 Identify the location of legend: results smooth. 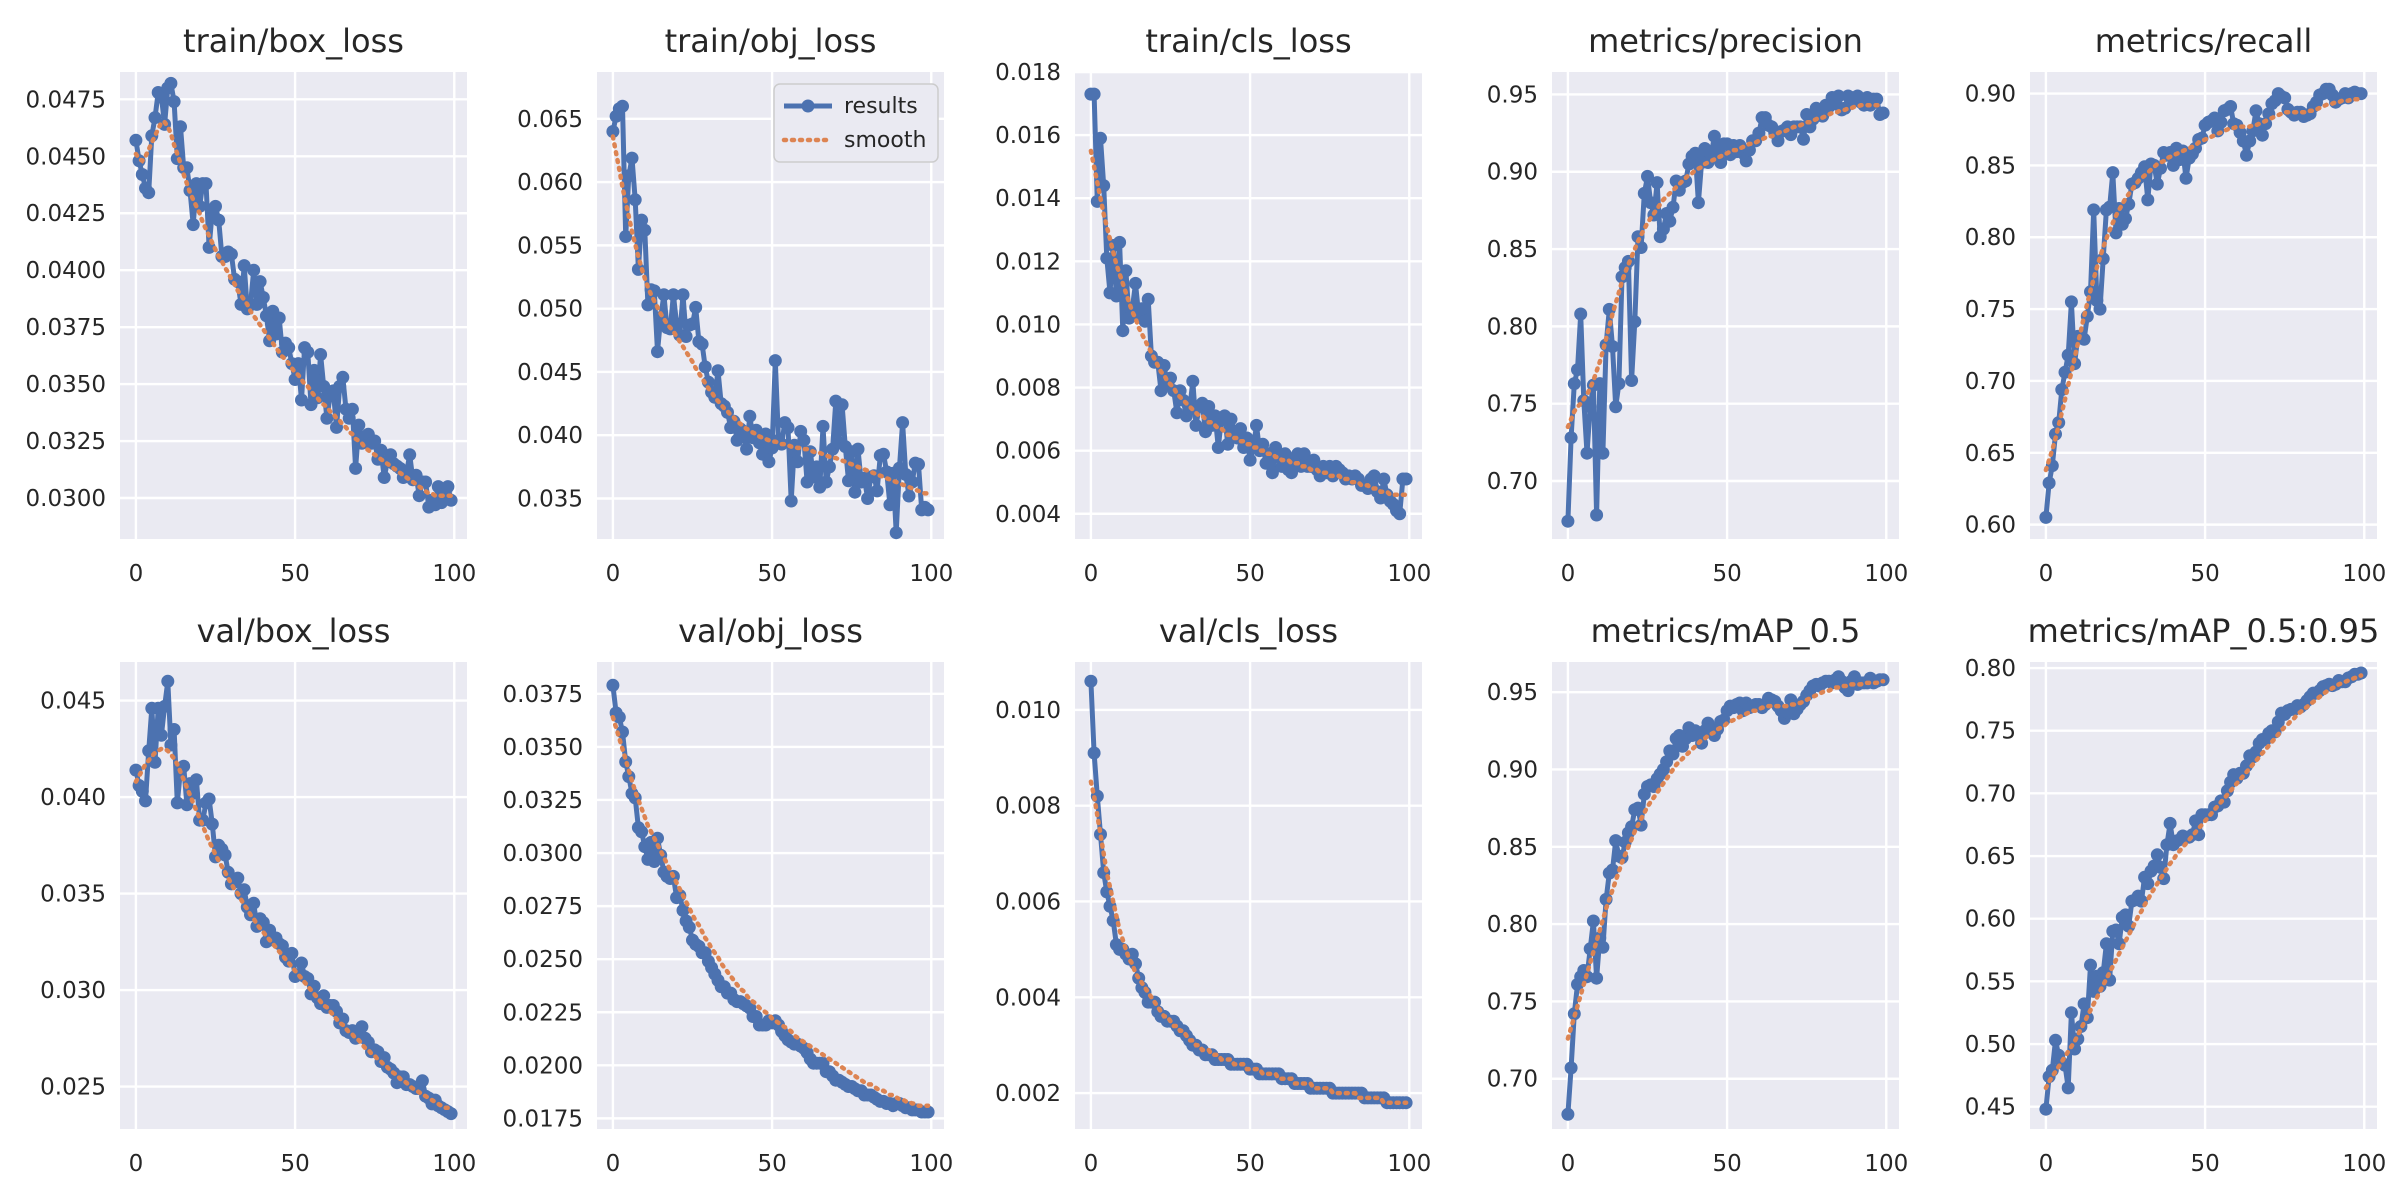
(856, 123).